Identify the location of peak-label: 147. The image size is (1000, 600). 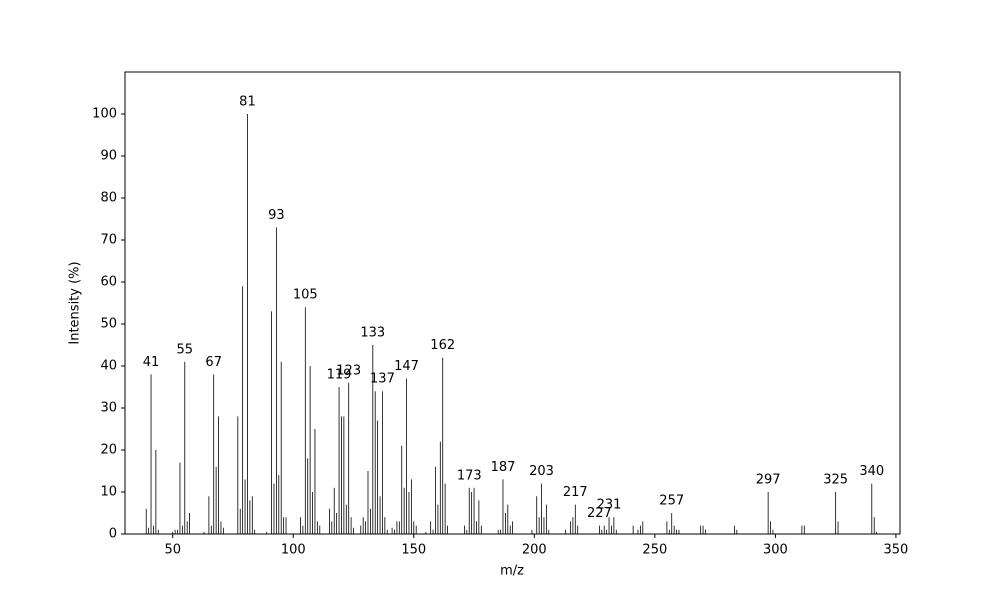
(406, 366).